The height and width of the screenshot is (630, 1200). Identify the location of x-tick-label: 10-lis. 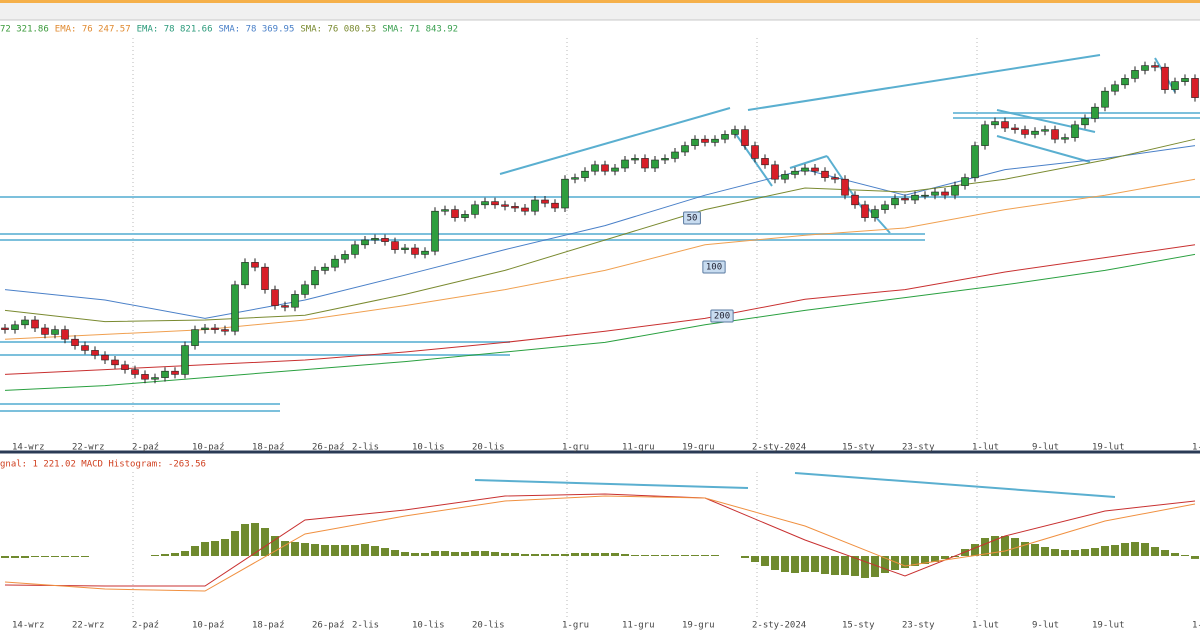
(428, 625).